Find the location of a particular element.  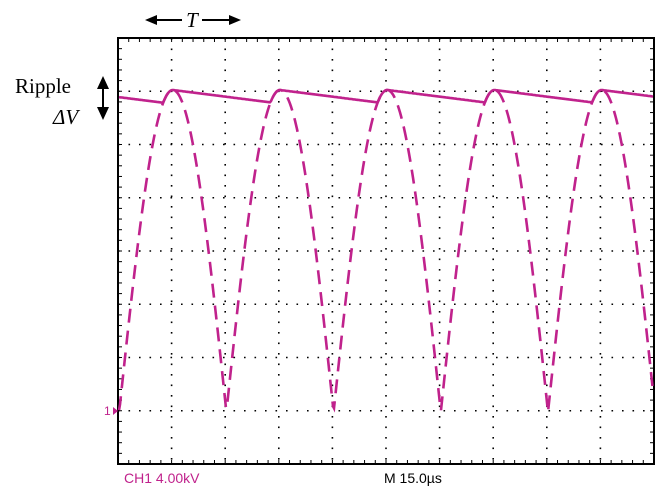

channel-1-marker: 1 is located at coordinates (107, 411).